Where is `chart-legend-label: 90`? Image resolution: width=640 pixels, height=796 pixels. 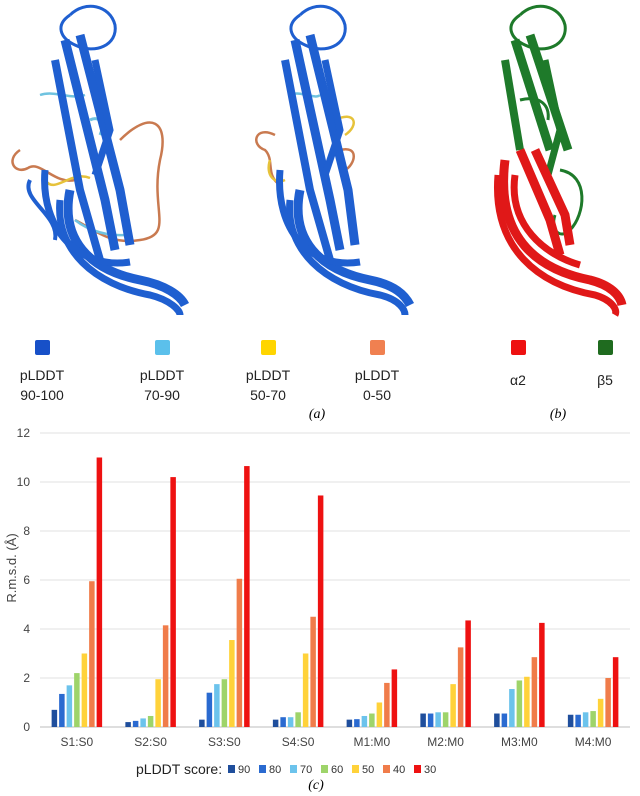 chart-legend-label: 90 is located at coordinates (244, 770).